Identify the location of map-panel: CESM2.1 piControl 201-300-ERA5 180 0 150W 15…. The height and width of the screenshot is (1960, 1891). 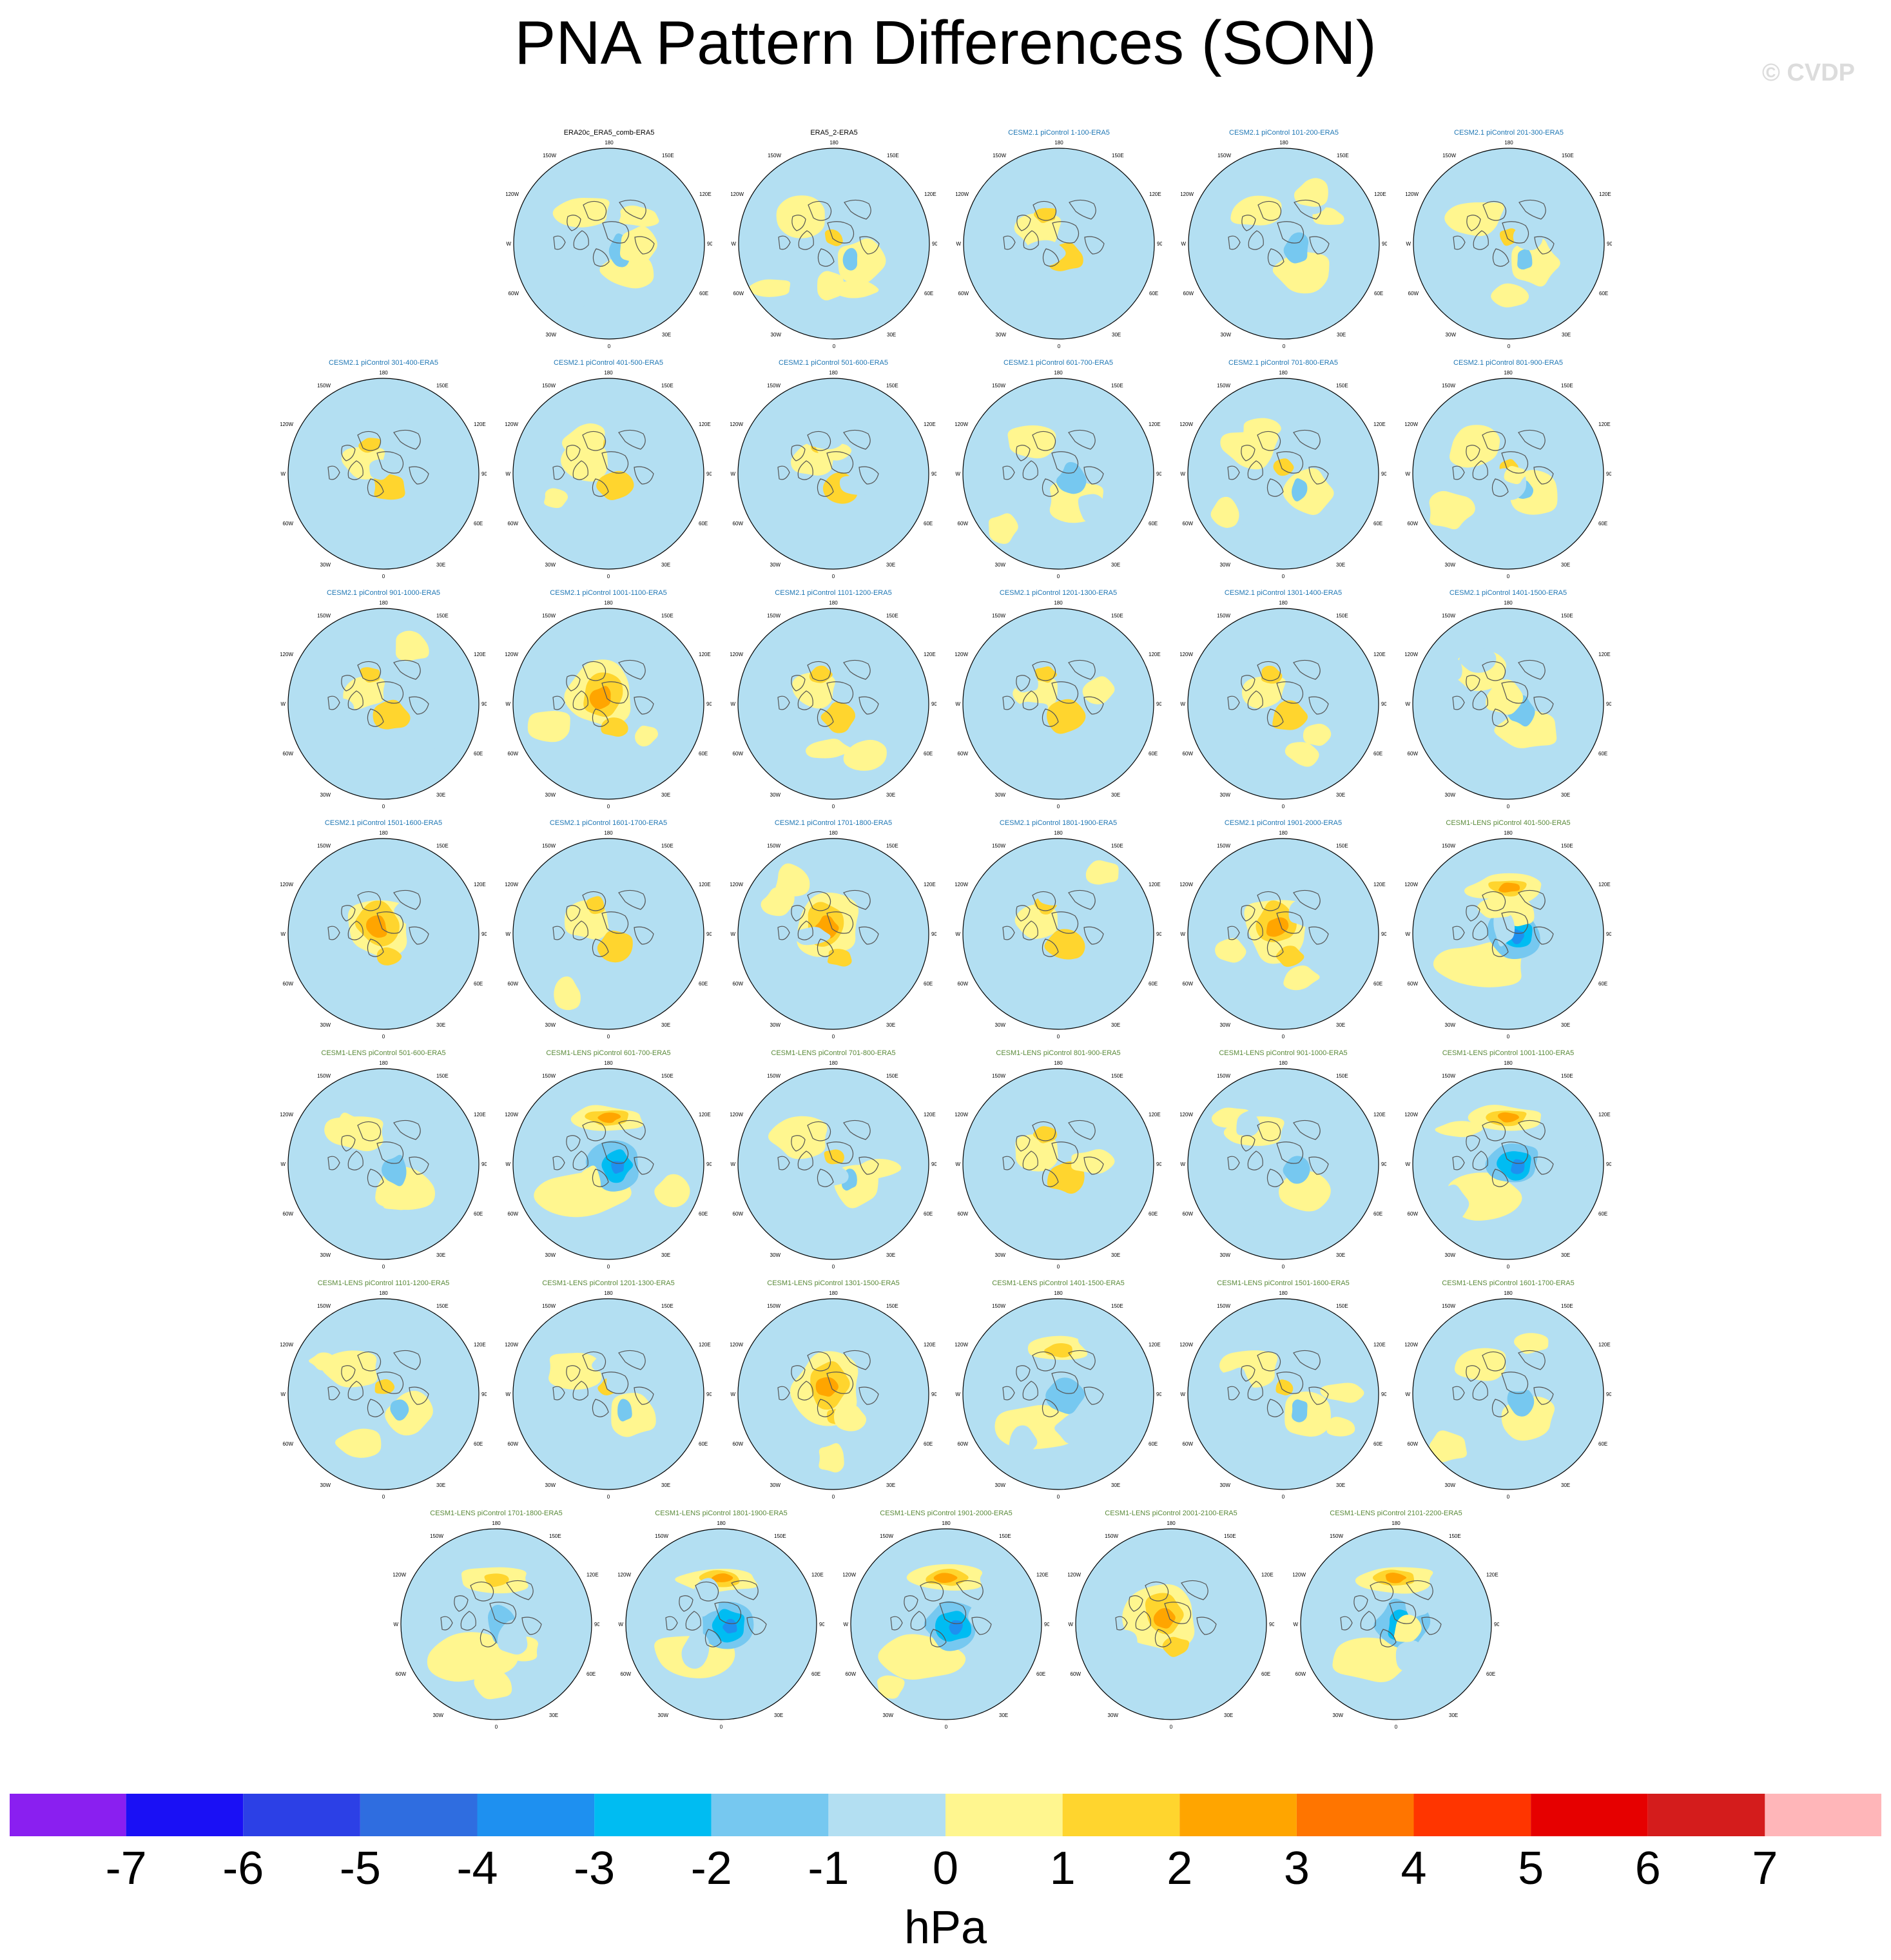
(1509, 240).